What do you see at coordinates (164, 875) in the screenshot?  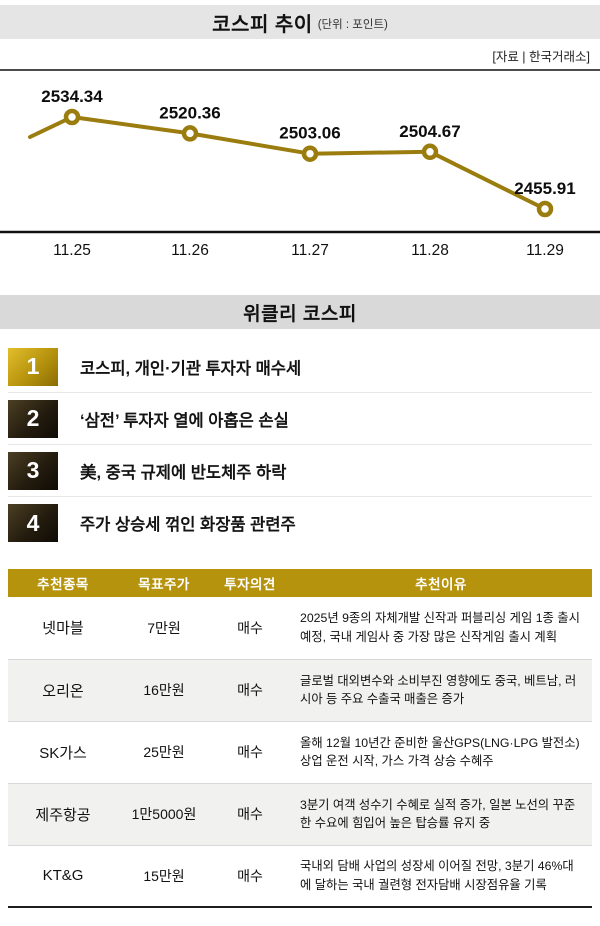 I see `target-price-cell: 15만원` at bounding box center [164, 875].